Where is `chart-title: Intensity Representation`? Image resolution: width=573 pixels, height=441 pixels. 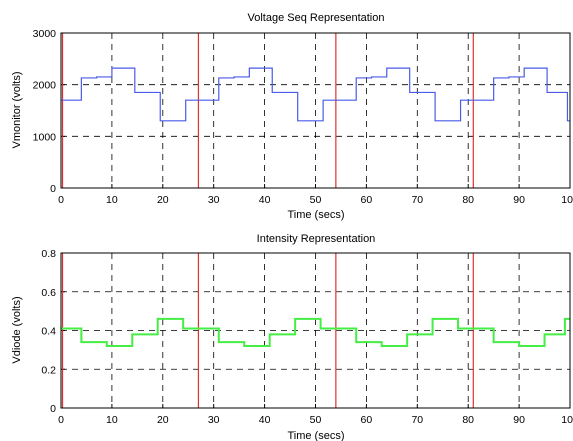 chart-title: Intensity Representation is located at coordinates (316, 239).